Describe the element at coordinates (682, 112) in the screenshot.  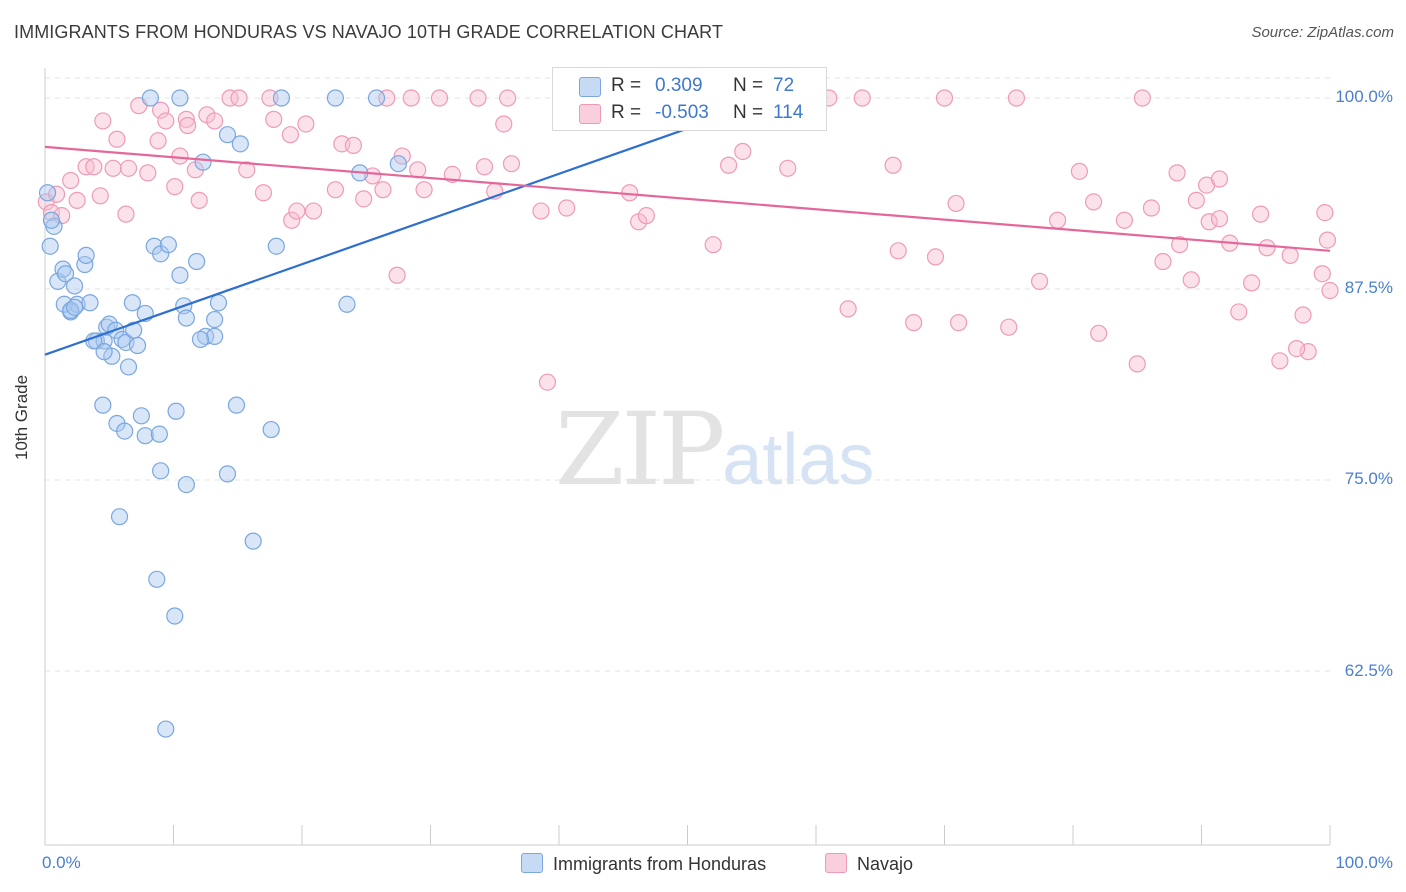
I see `r-value: -0.503` at that location.